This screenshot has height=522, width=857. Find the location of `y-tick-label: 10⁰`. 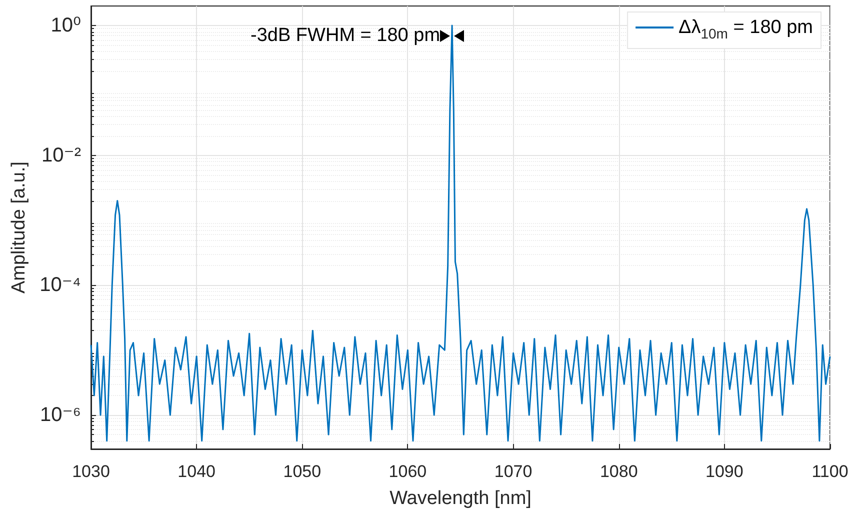

y-tick-label: 10⁰ is located at coordinates (65, 25).